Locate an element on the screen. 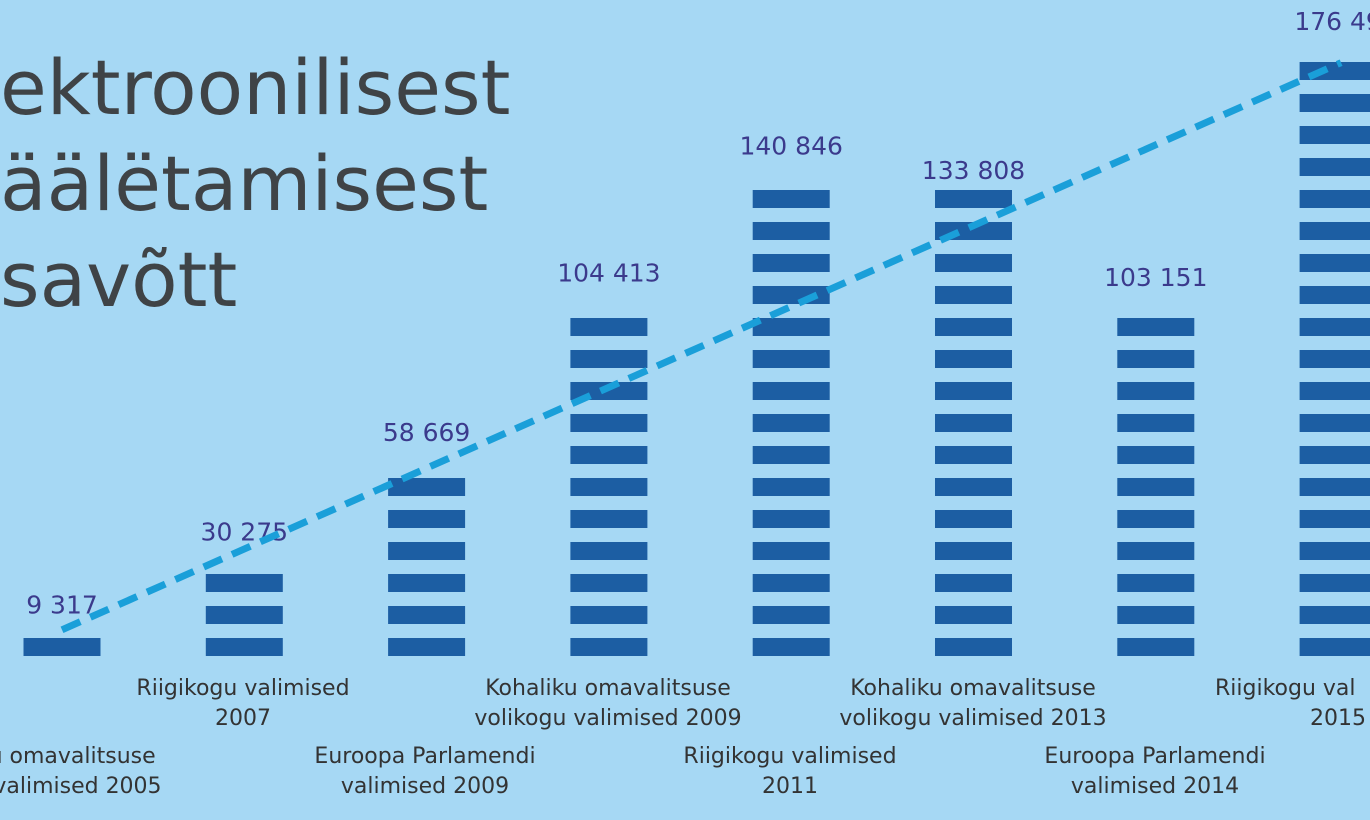  title-line-2: äälëtamisest is located at coordinates (244, 183).